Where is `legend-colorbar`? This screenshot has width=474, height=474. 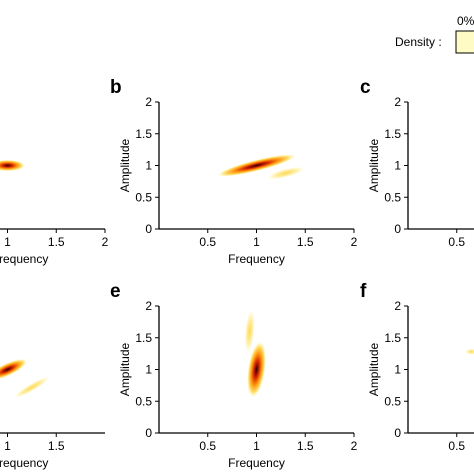 legend-colorbar is located at coordinates (464, 42).